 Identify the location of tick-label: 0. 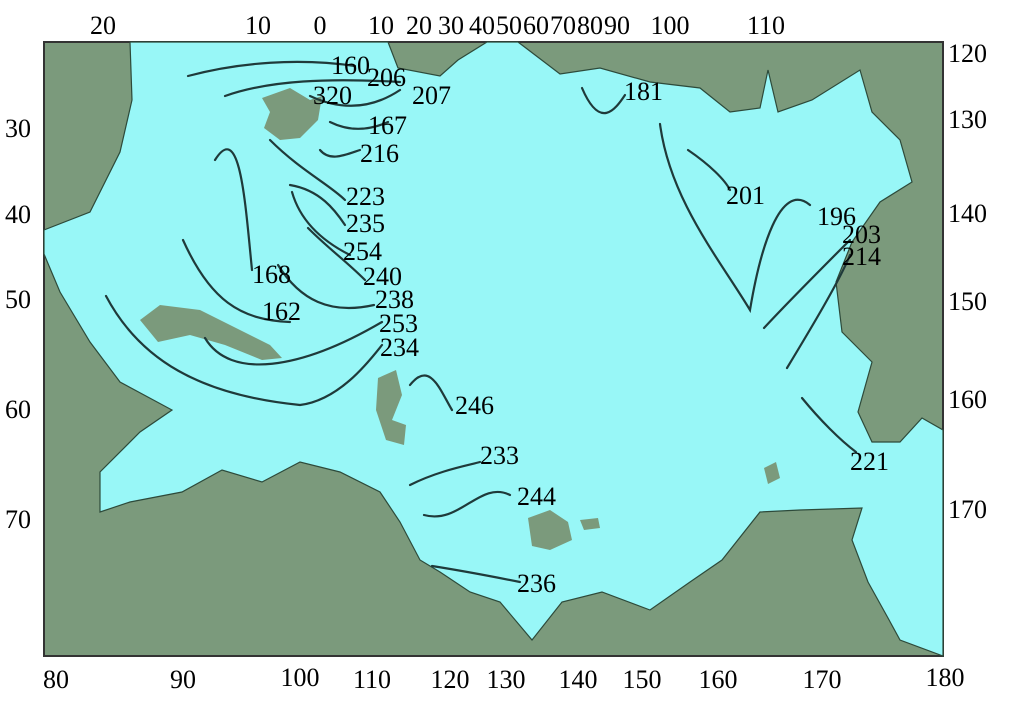
(320, 25).